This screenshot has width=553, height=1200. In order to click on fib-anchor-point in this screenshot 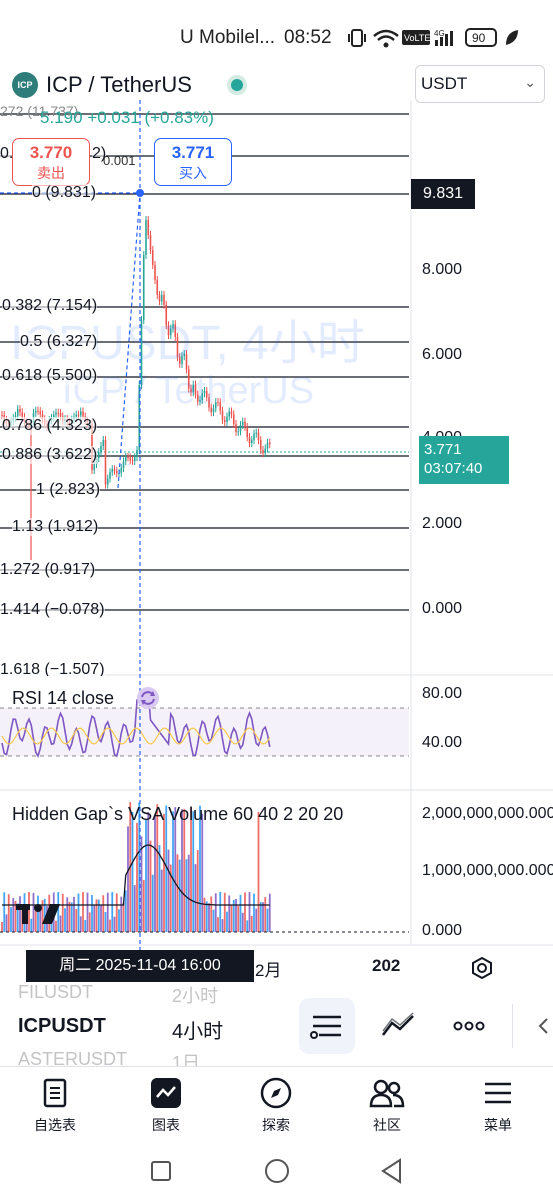, I will do `click(140, 193)`.